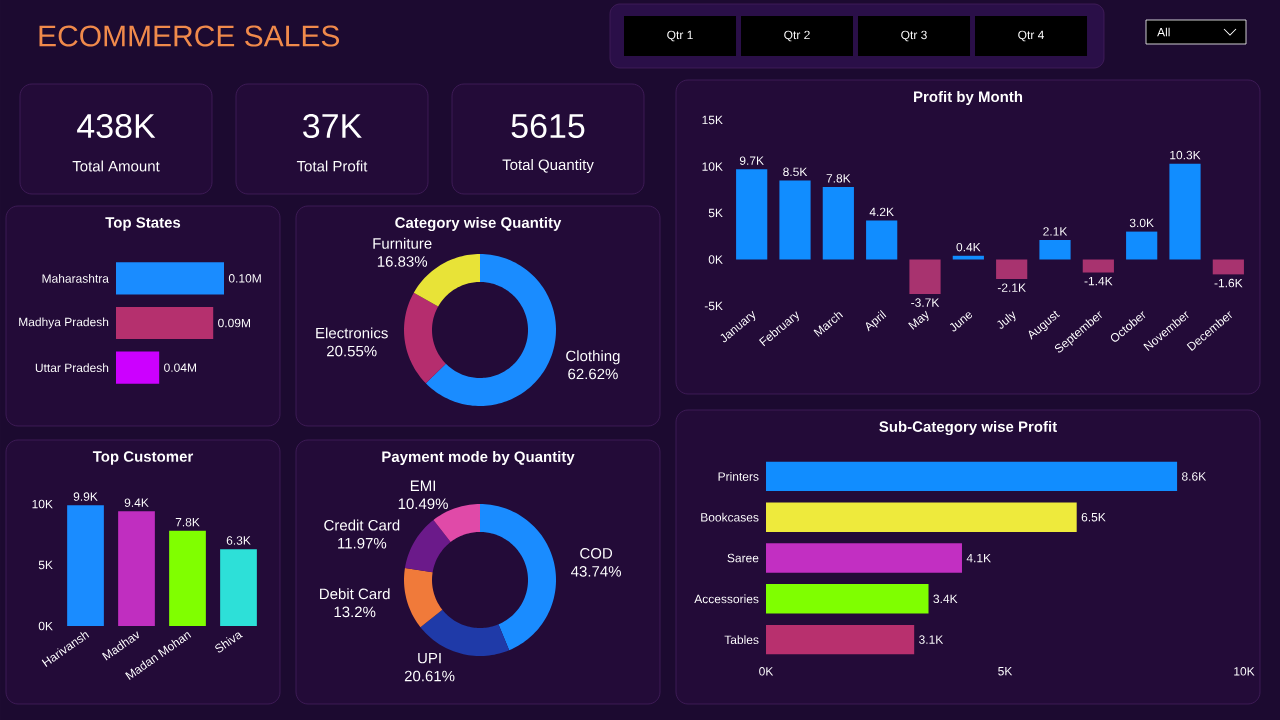 This screenshot has width=1280, height=720. What do you see at coordinates (189, 36) in the screenshot?
I see `text: ECOMMERCE SALES` at bounding box center [189, 36].